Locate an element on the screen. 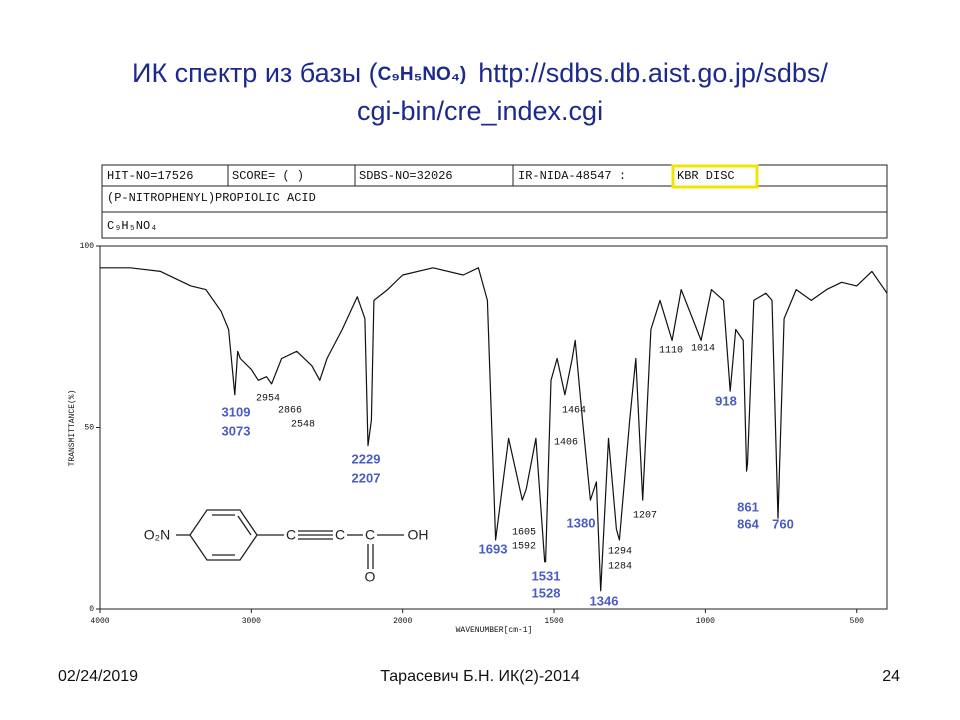 The height and width of the screenshot is (720, 960). header-frame is located at coordinates (494, 201).